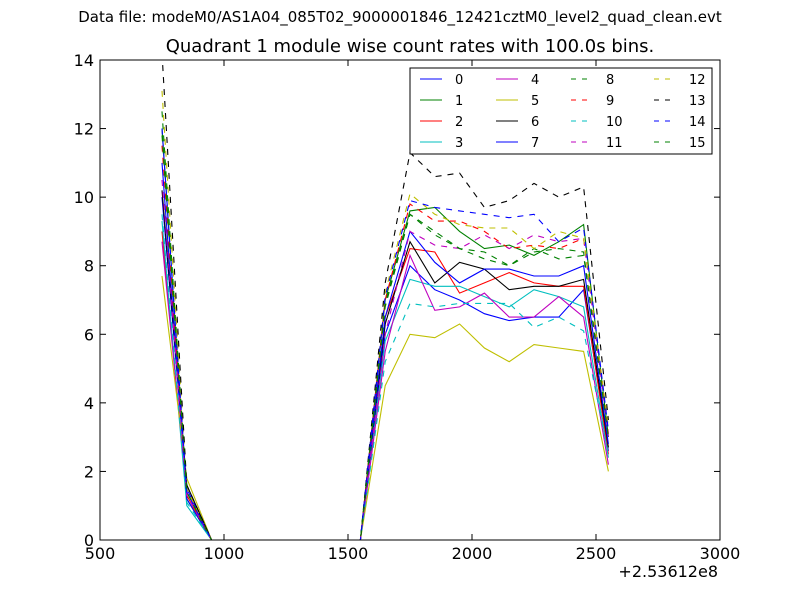  I want to click on x-tick-label: 2500, so click(596, 553).